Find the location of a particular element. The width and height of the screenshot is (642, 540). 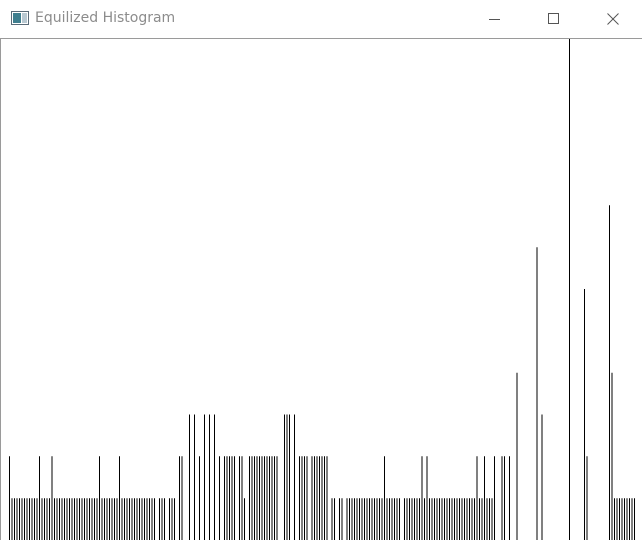

window-title: Equilized Histogram is located at coordinates (105, 18).